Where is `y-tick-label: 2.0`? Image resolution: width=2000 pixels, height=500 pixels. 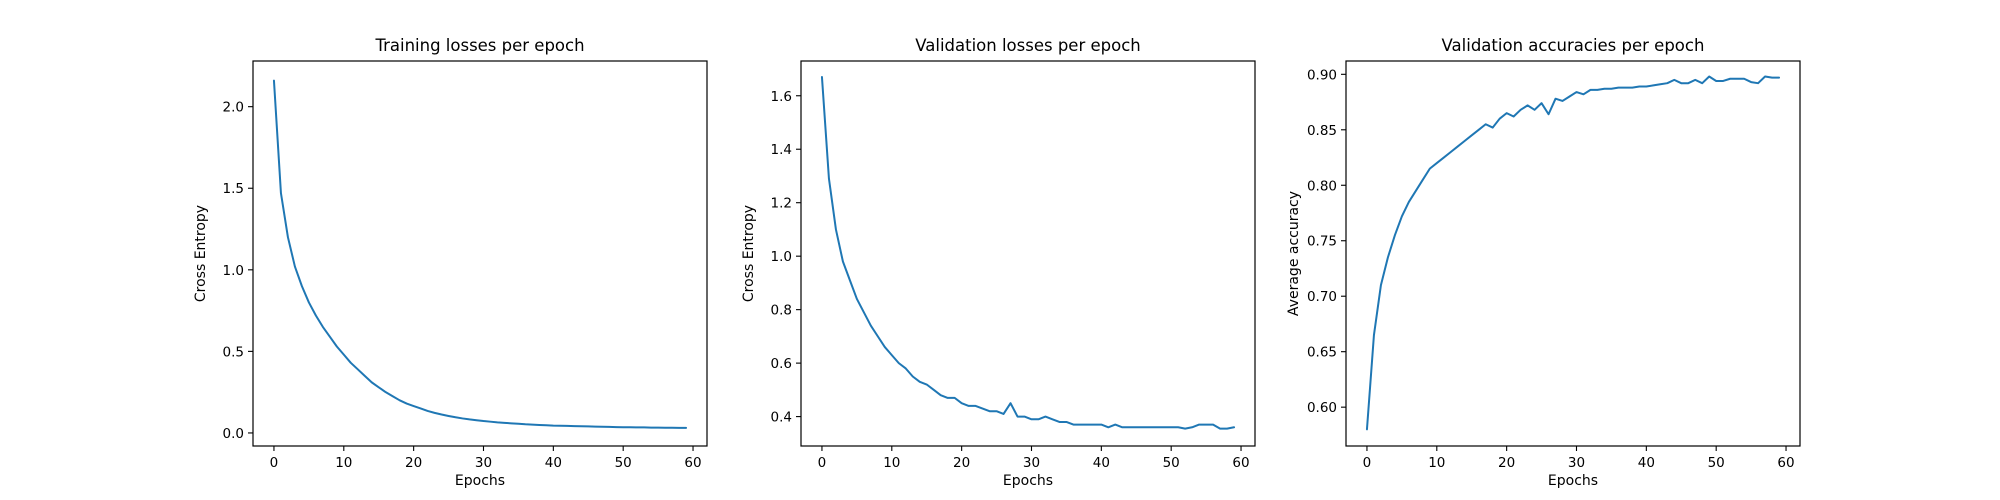 y-tick-label: 2.0 is located at coordinates (233, 108).